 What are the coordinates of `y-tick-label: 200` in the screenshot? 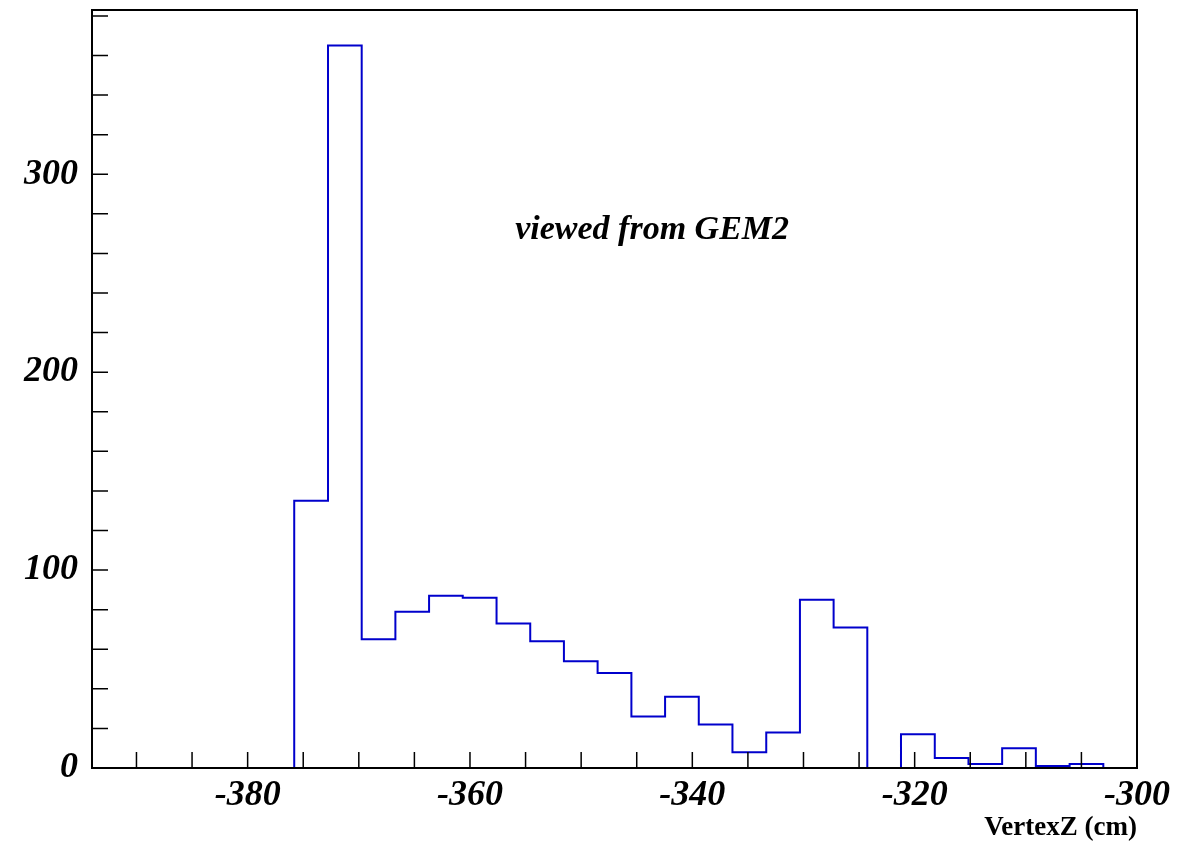 It's located at (50, 369).